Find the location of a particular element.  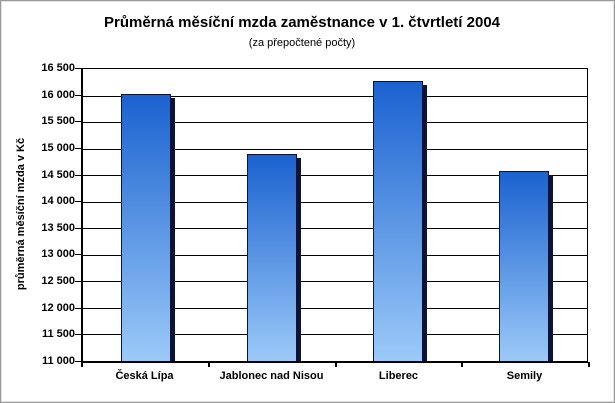

category-label: Jablonec nad Nisou is located at coordinates (271, 376).